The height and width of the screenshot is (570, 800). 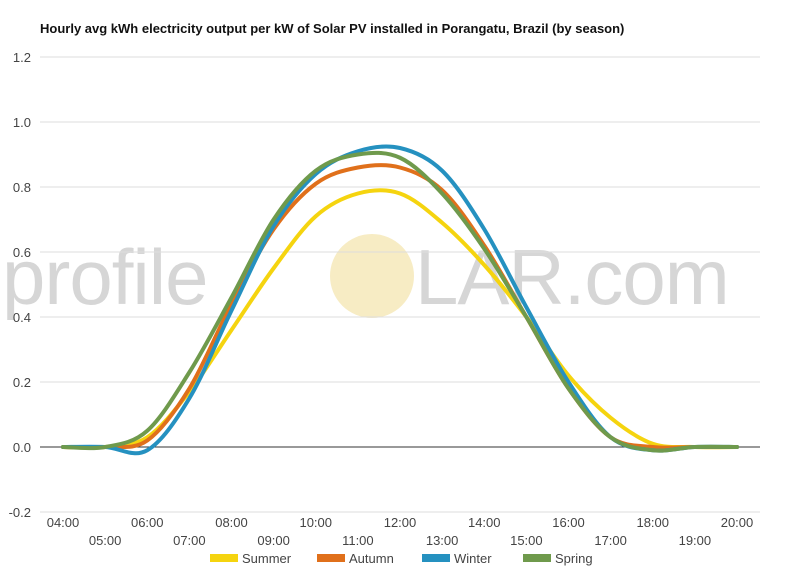 I want to click on x-tick-label: 05:00, so click(x=105, y=540).